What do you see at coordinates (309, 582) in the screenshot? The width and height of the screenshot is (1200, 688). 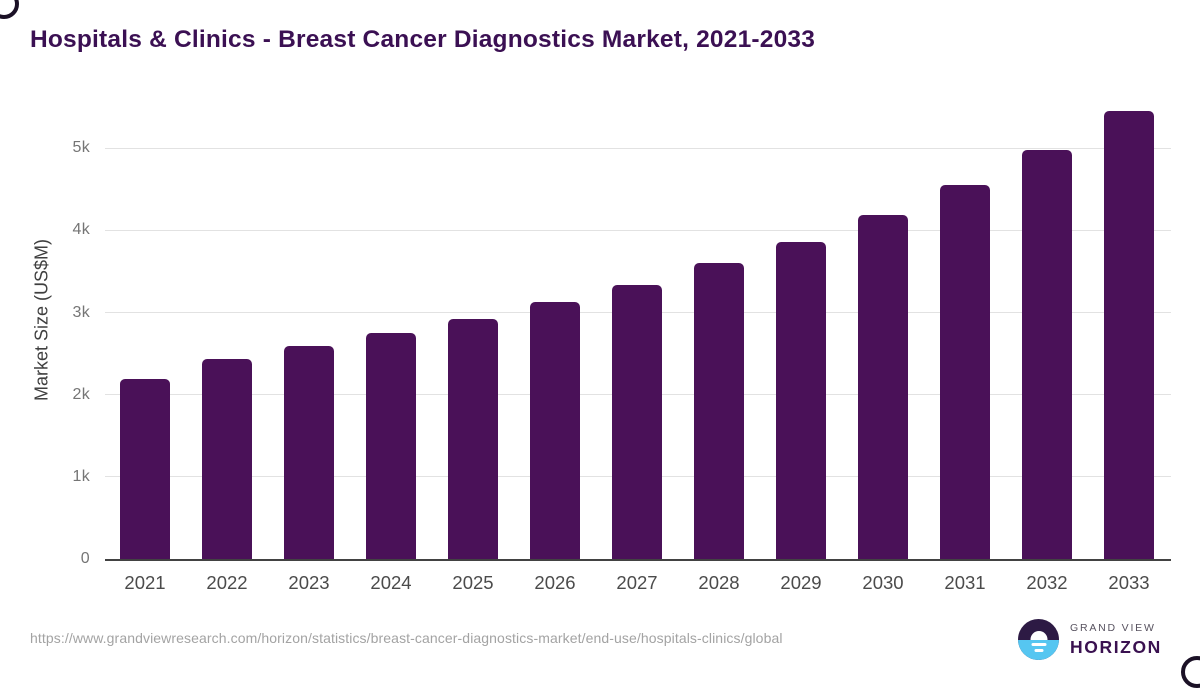 I see `x-axis-tick-2023: 2023` at bounding box center [309, 582].